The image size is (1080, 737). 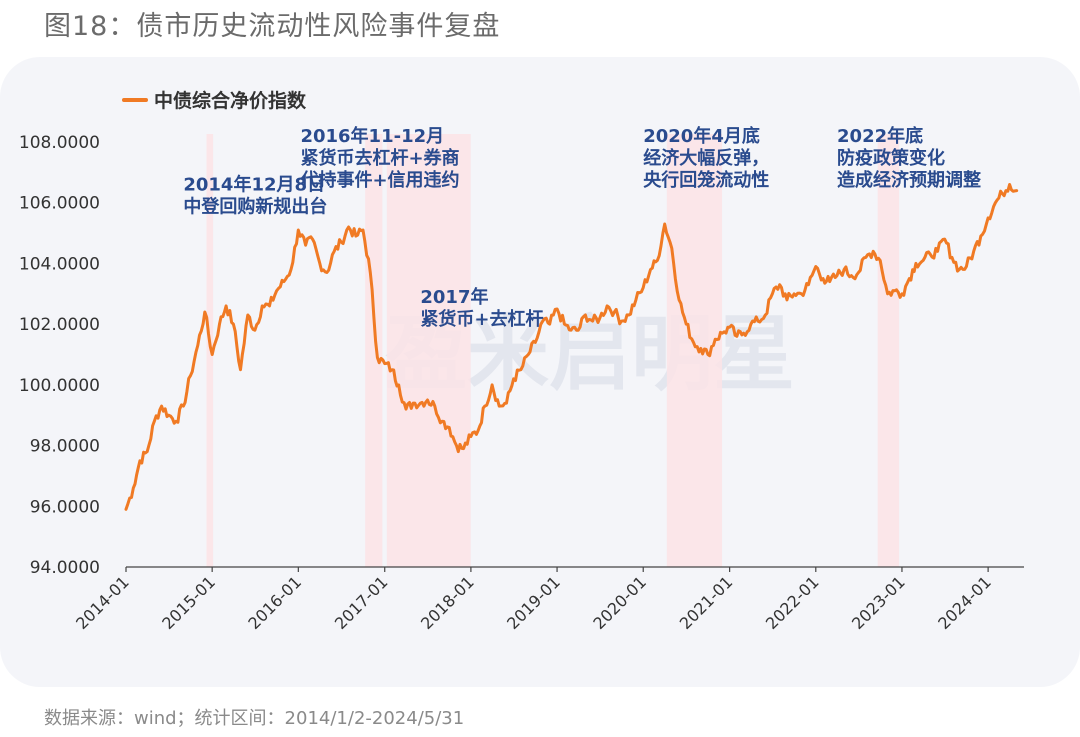 I want to click on source-note: 数据来源：wind；统计区间：2014/1/2-2024/5/31, so click(x=254, y=718).